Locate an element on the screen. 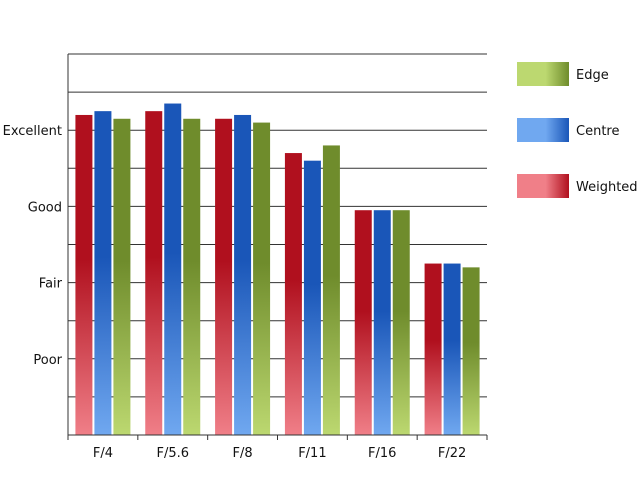 Image resolution: width=640 pixels, height=480 pixels. legend-label-weighted: Weighted is located at coordinates (607, 187).